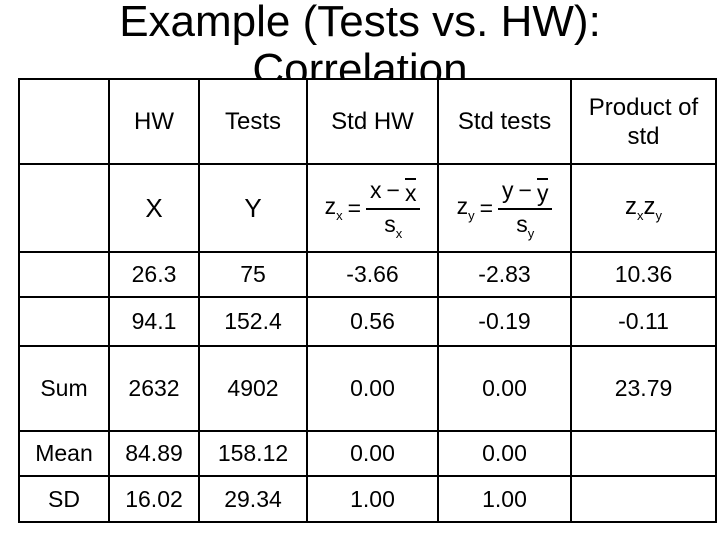  What do you see at coordinates (154, 208) in the screenshot?
I see `variable-x-cell: X` at bounding box center [154, 208].